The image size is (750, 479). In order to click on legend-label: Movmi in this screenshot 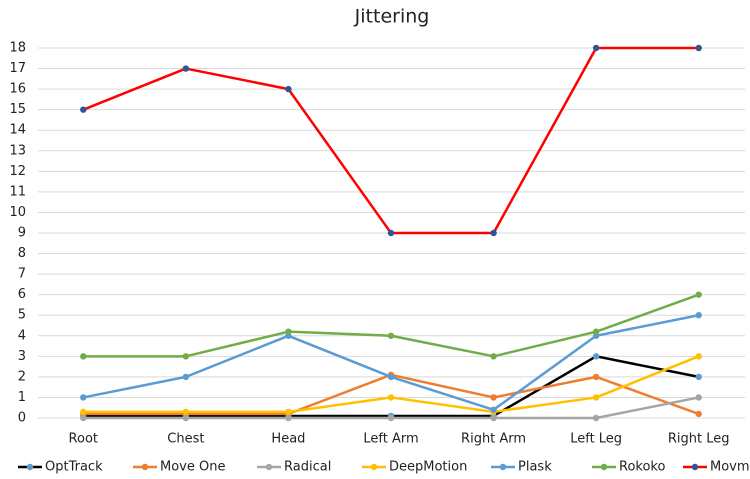, I will do `click(730, 467)`.